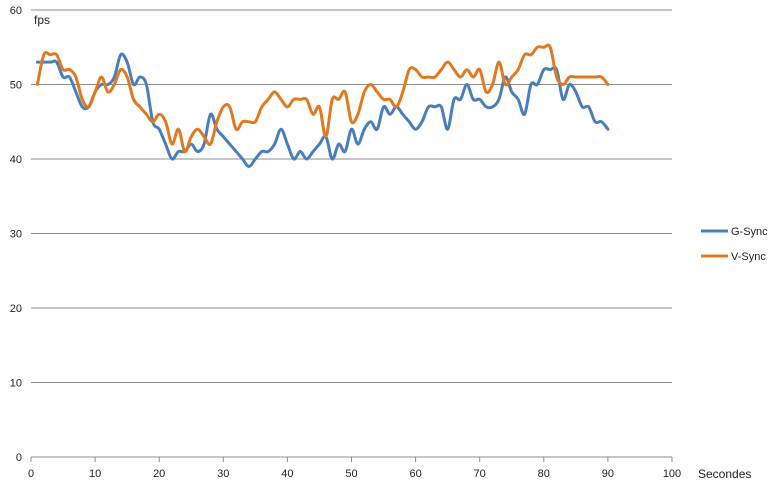  What do you see at coordinates (544, 474) in the screenshot?
I see `x-tick-label: 80` at bounding box center [544, 474].